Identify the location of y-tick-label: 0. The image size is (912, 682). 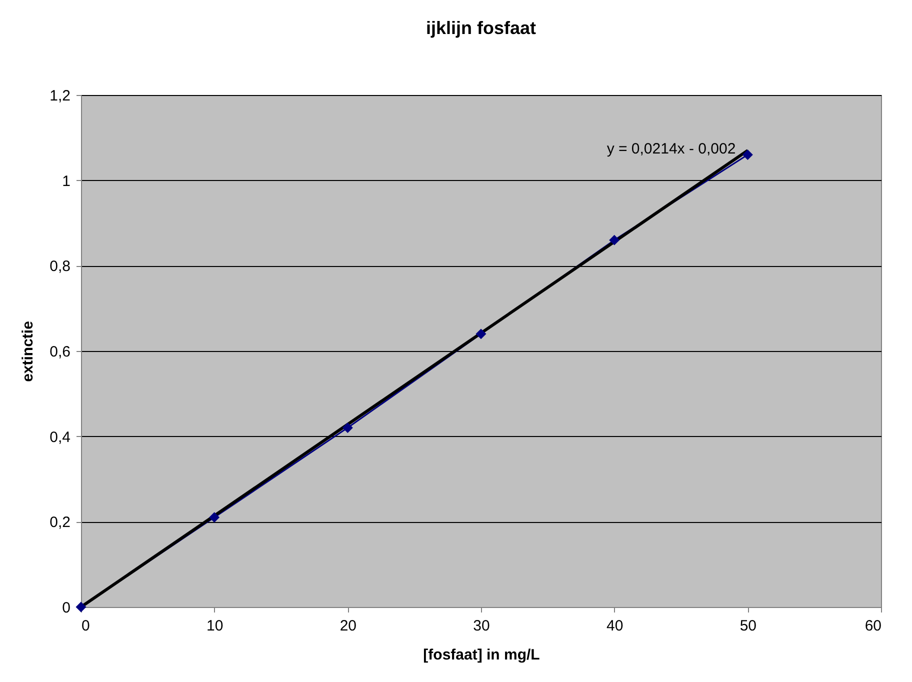
(66, 608).